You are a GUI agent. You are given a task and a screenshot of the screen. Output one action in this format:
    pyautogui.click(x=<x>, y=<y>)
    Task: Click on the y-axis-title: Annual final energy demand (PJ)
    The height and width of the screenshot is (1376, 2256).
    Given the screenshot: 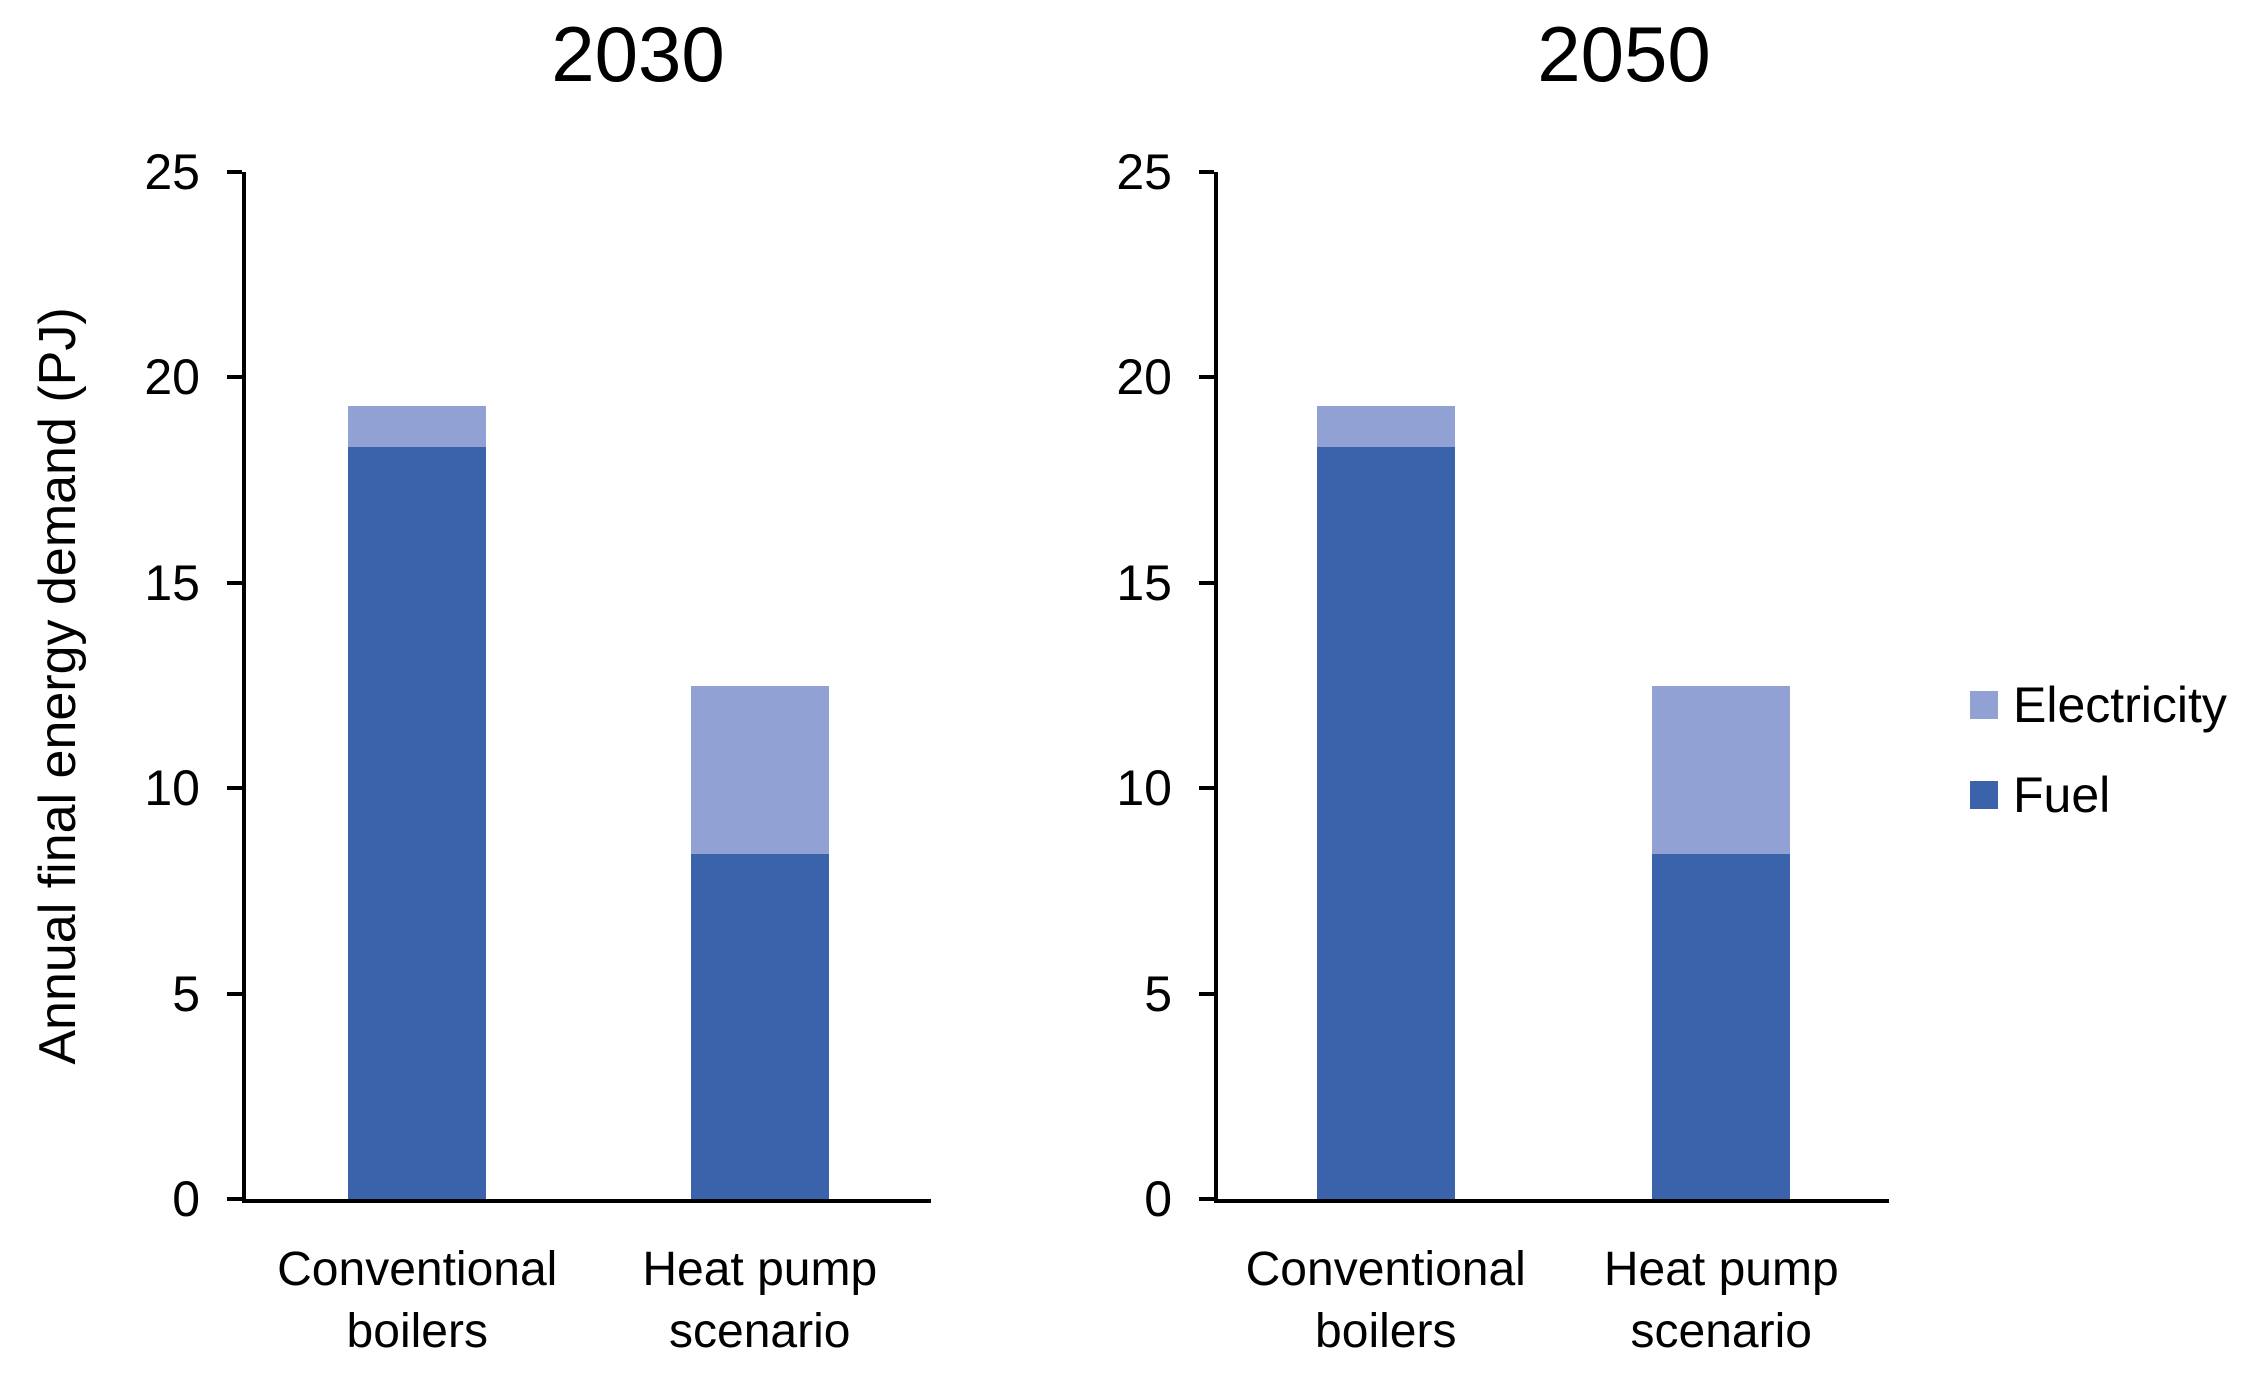 What is the action you would take?
    pyautogui.click(x=58, y=686)
    